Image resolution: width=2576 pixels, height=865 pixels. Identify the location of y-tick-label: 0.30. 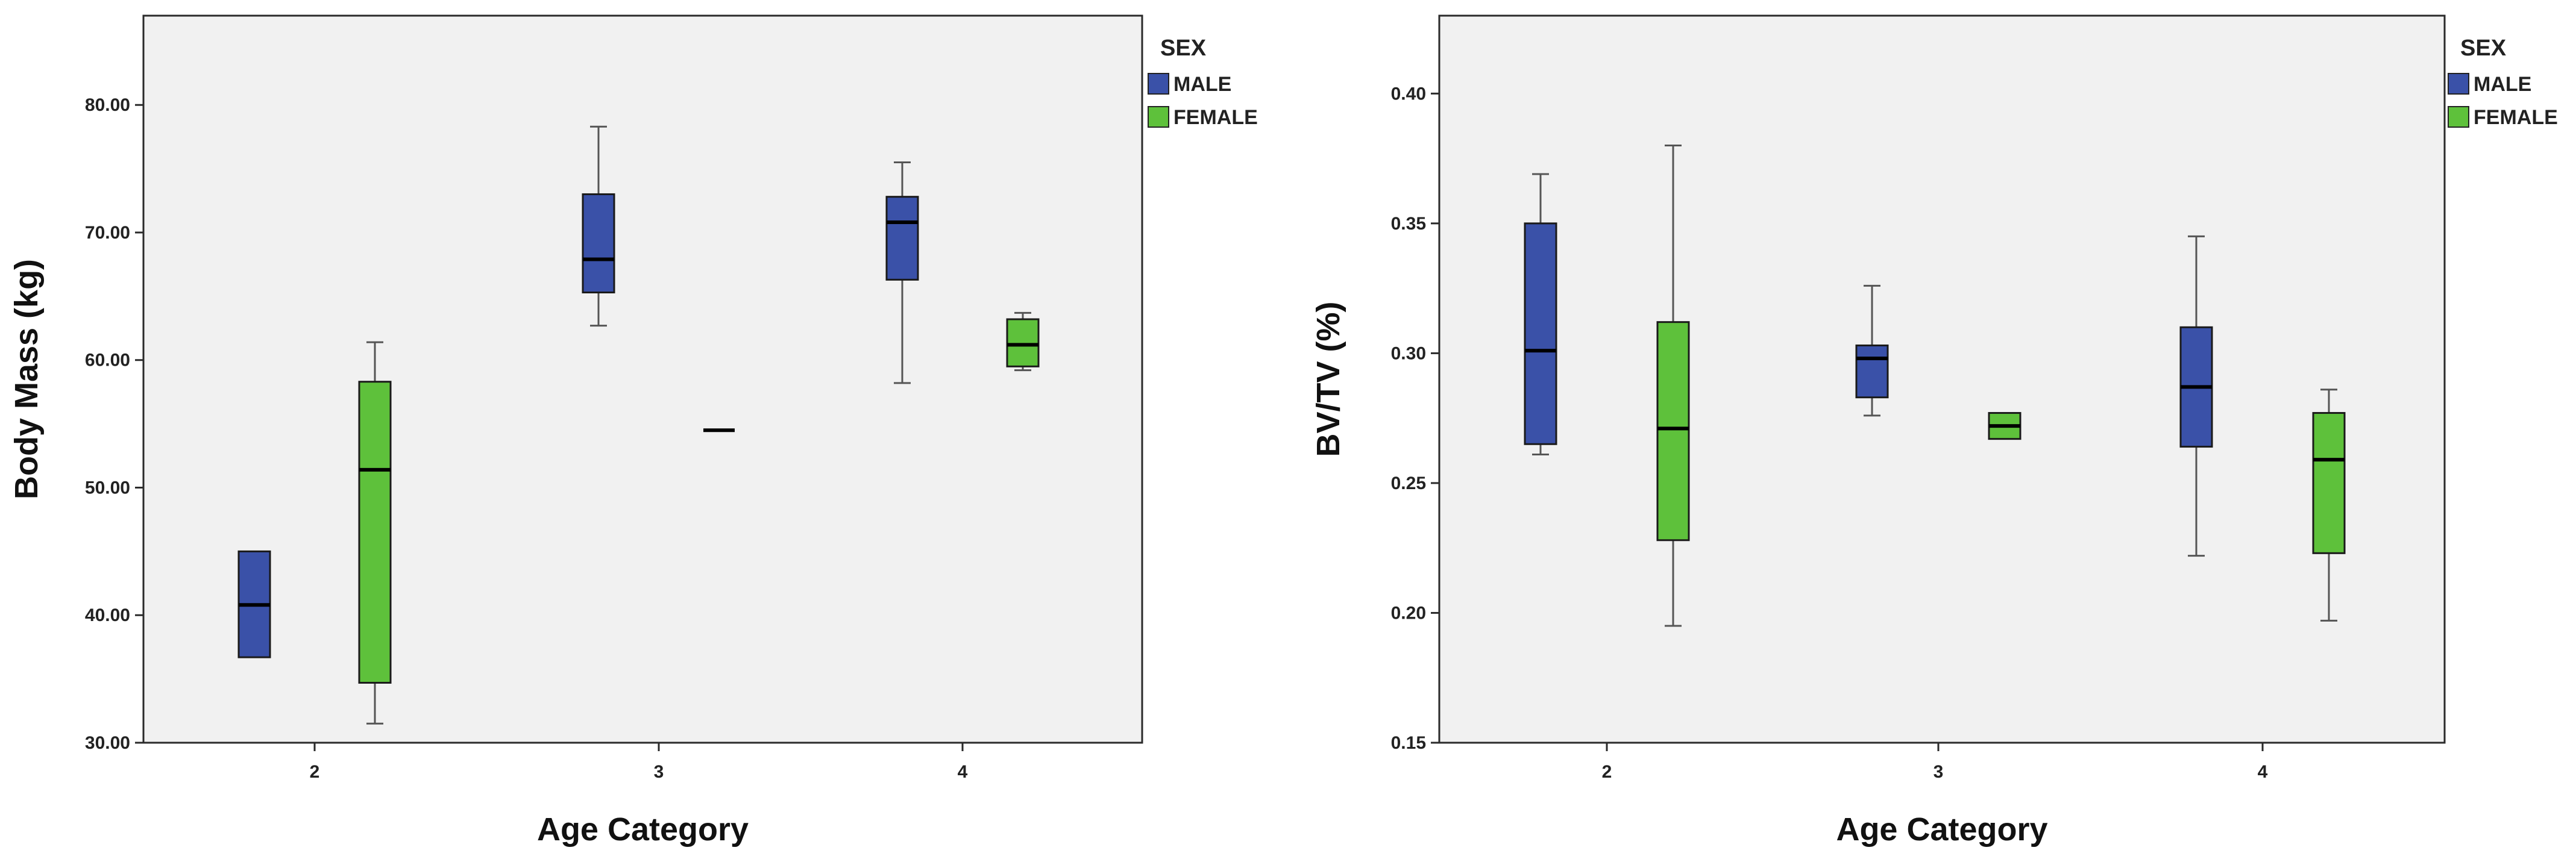
(1408, 353).